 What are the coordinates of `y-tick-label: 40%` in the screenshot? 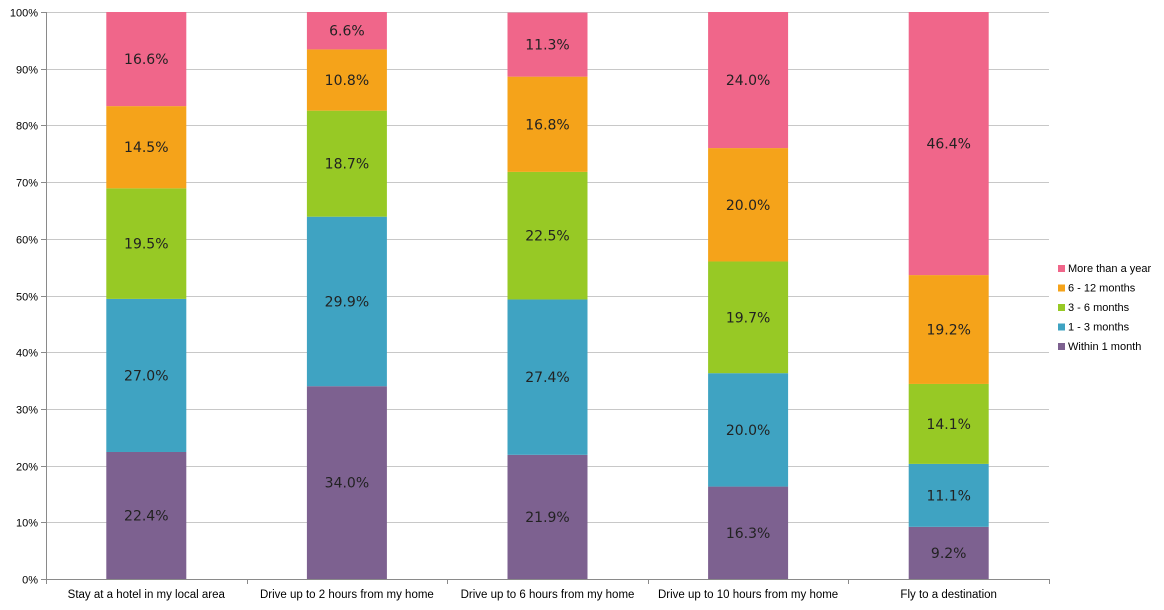 It's located at (27, 354).